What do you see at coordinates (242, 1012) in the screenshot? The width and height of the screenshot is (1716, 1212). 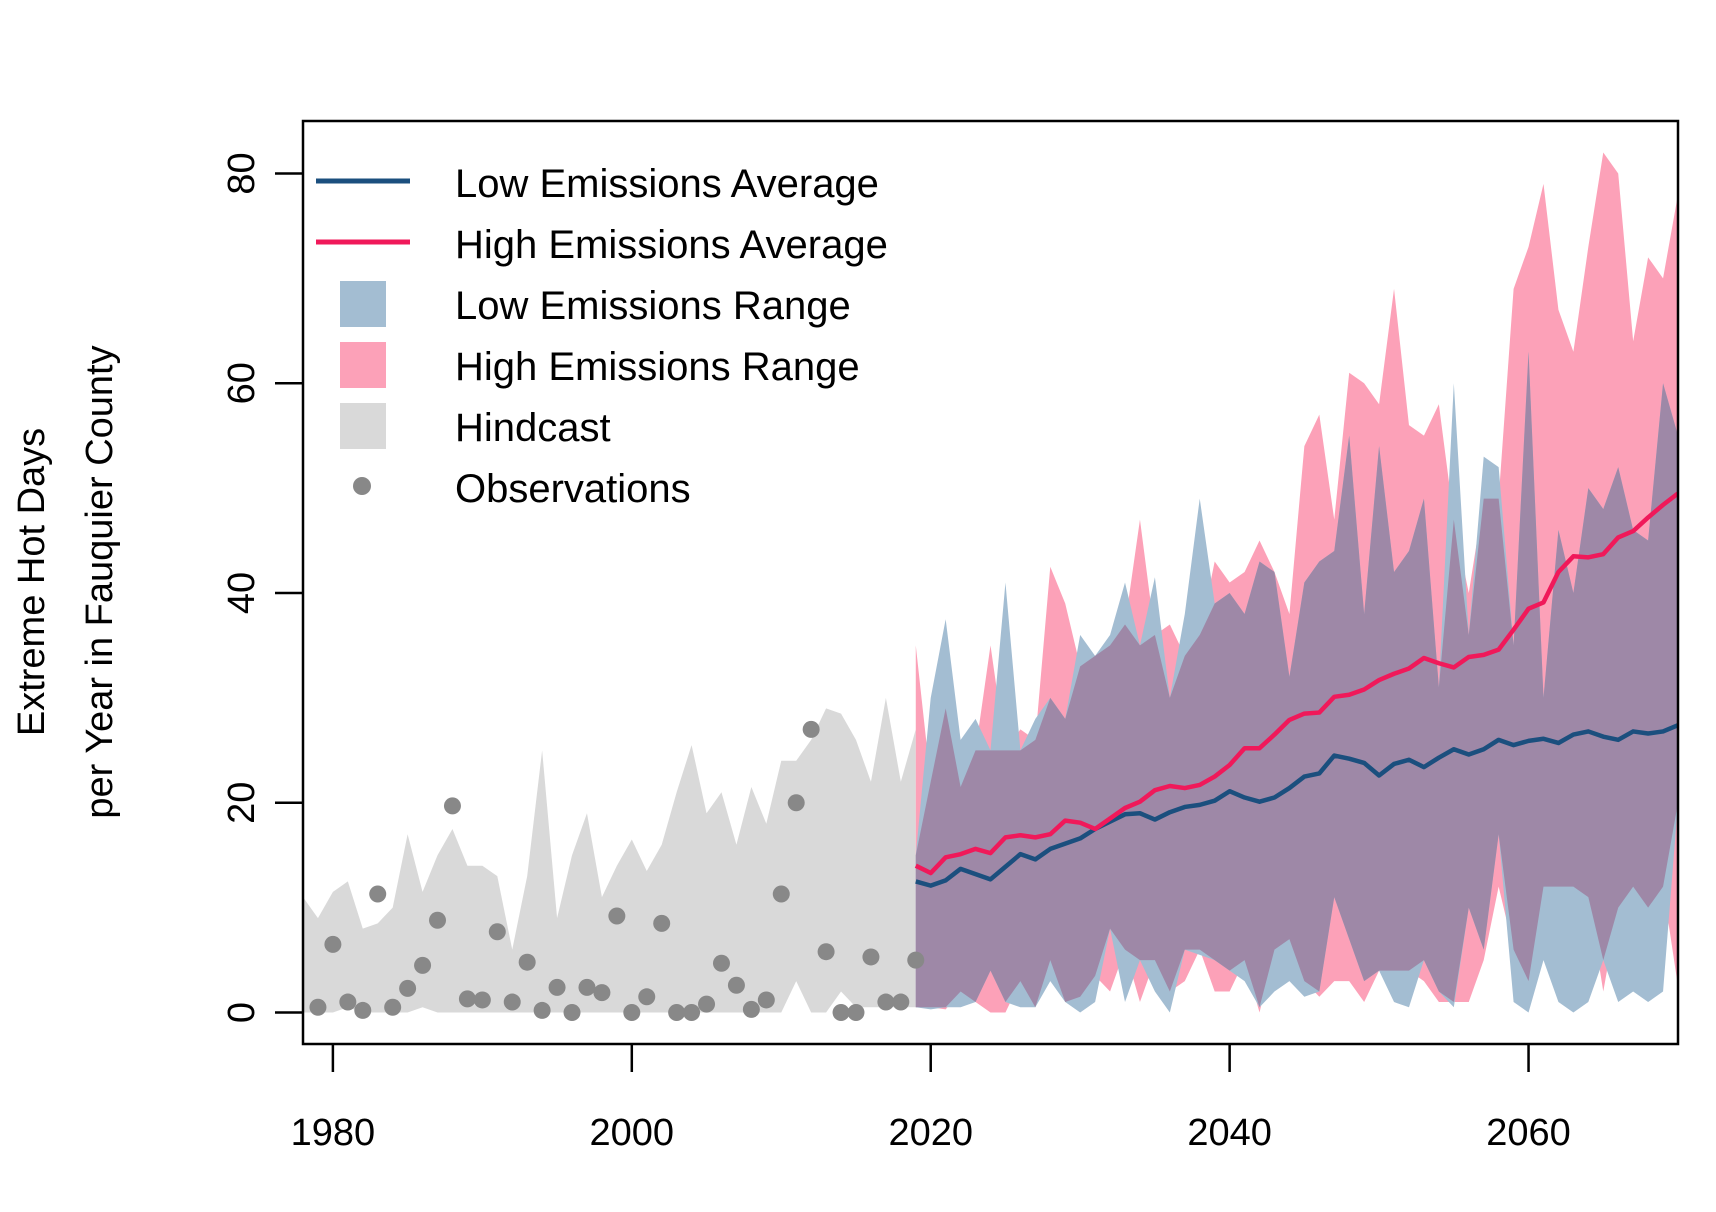 I see `y-tick-label: 0` at bounding box center [242, 1012].